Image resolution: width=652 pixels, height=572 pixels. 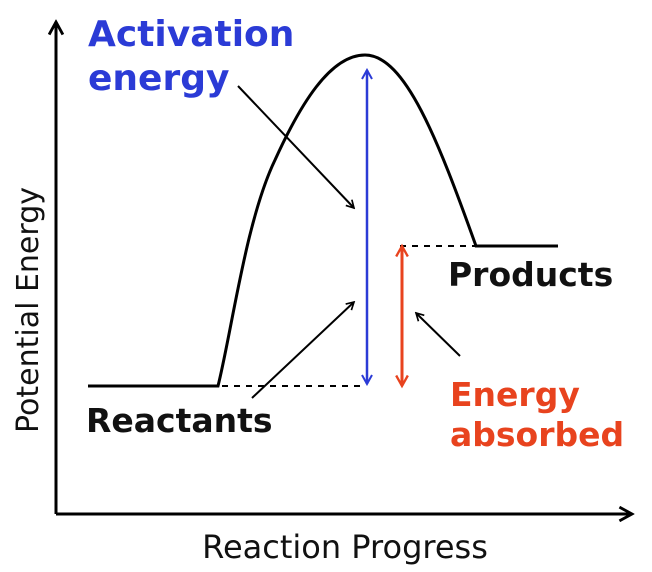 What do you see at coordinates (191, 34) in the screenshot?
I see `activation-label-line1: Activation` at bounding box center [191, 34].